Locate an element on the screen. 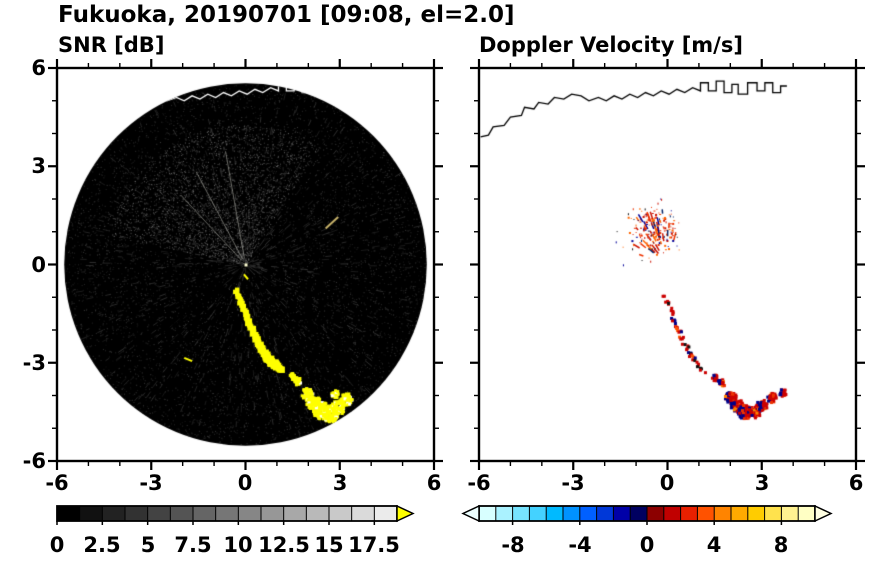 Image resolution: width=870 pixels, height=570 pixels. snr-colorbar-label: 0 is located at coordinates (57, 545).